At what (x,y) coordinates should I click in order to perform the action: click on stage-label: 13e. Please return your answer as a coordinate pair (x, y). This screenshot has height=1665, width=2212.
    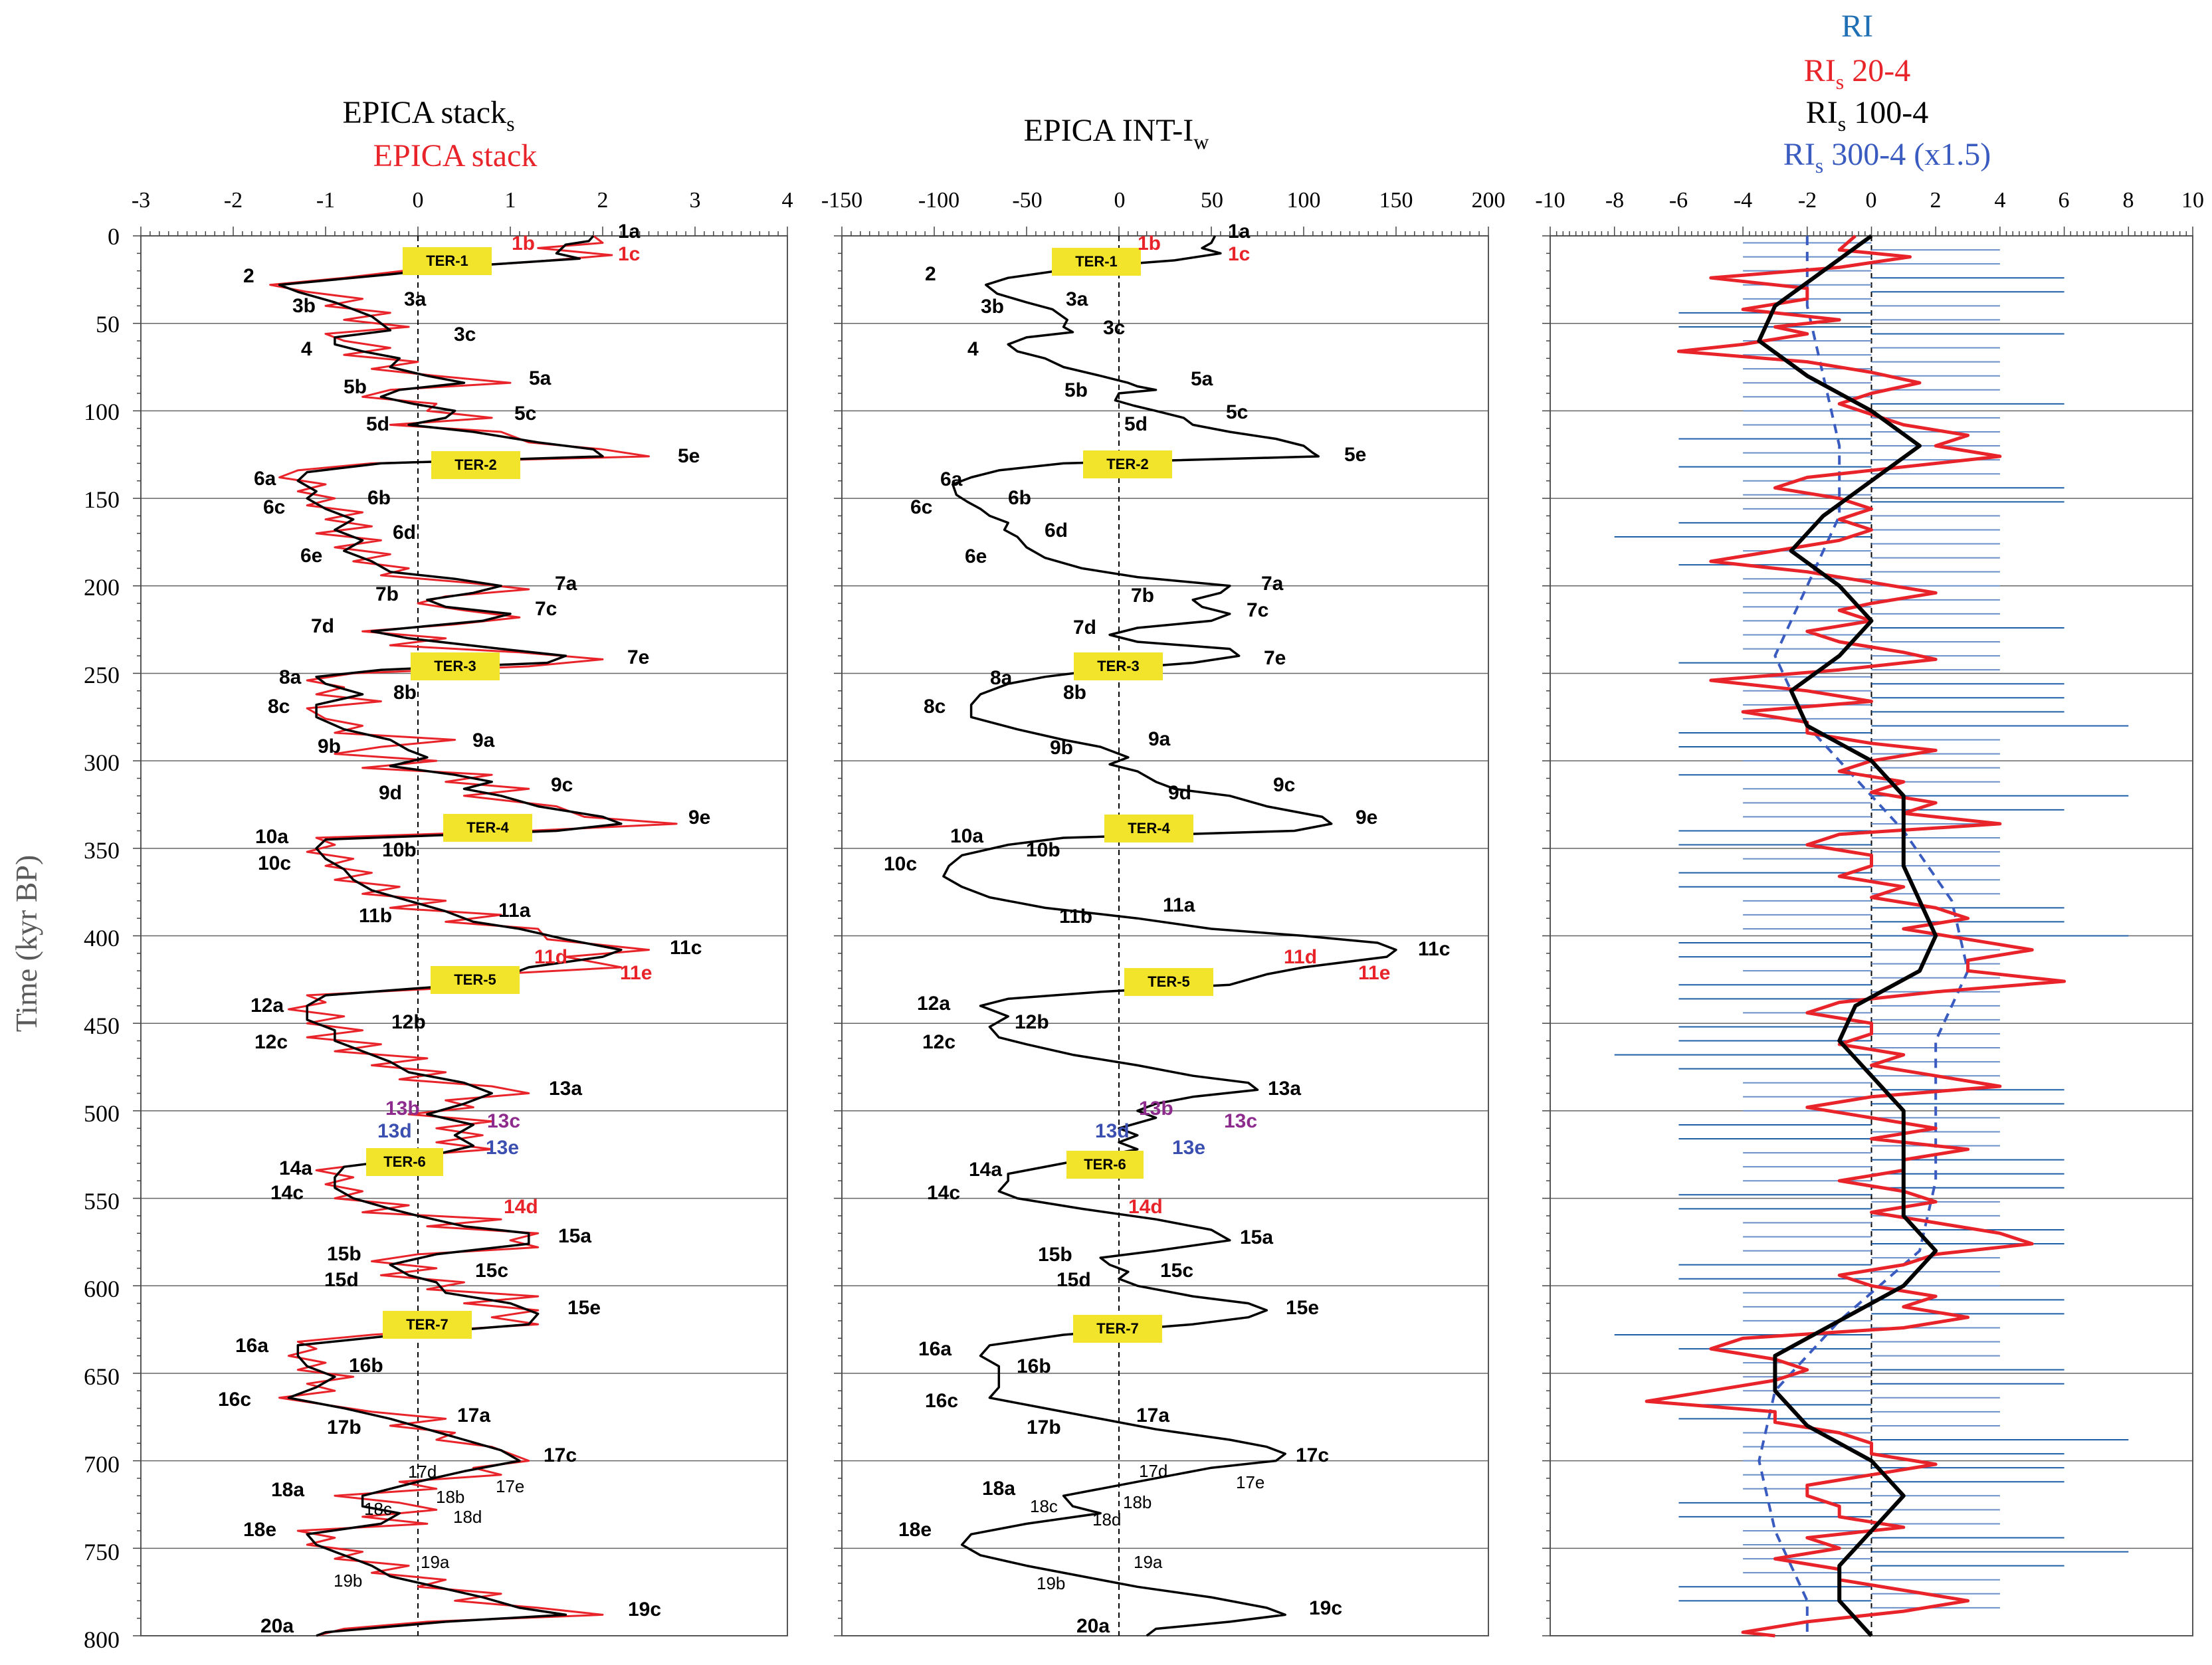
    Looking at the image, I should click on (502, 1148).